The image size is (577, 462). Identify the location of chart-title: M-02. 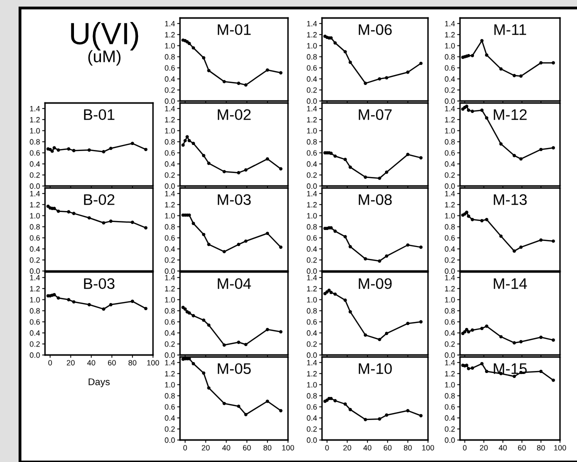
(234, 114).